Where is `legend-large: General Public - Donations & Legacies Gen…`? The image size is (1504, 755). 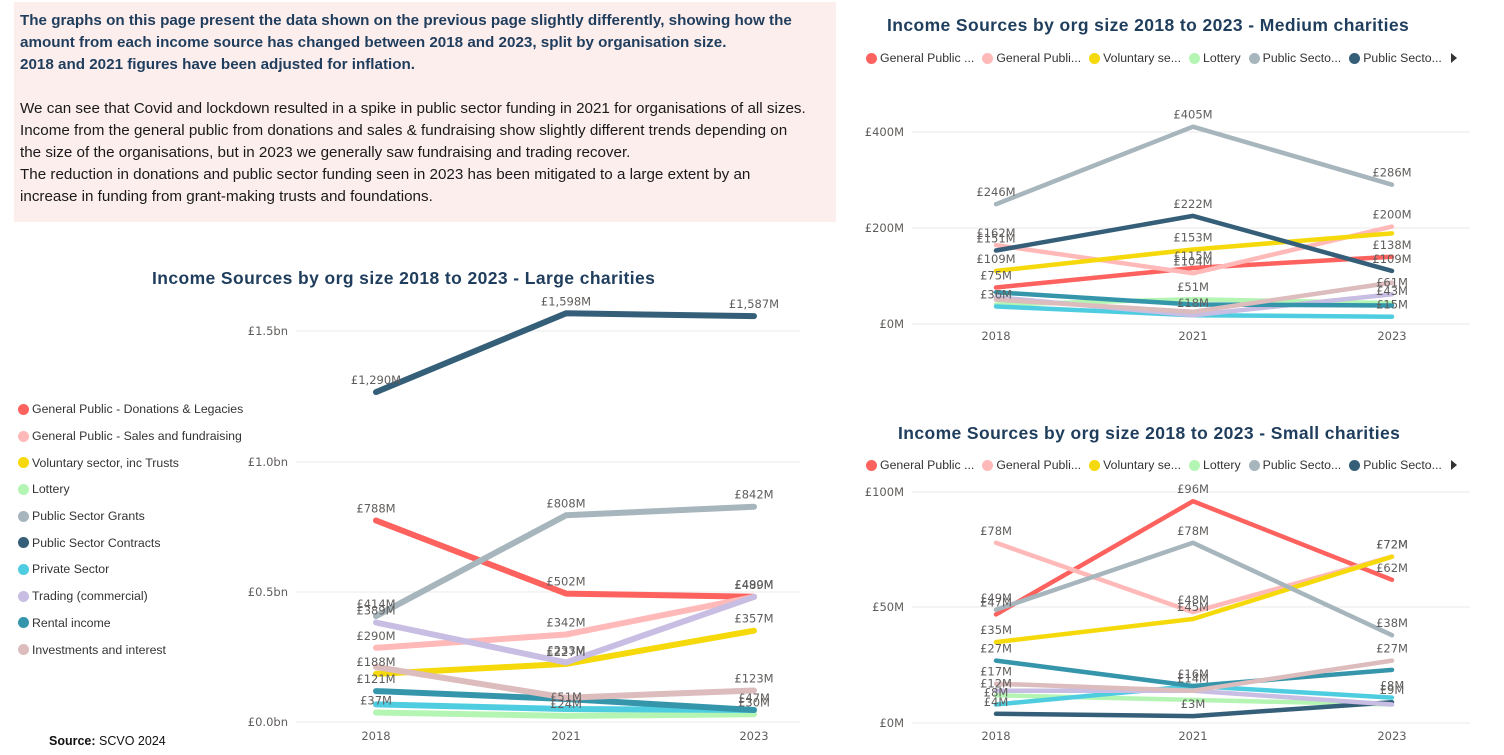
legend-large: General Public - Donations & Legacies Gen… is located at coordinates (130, 529).